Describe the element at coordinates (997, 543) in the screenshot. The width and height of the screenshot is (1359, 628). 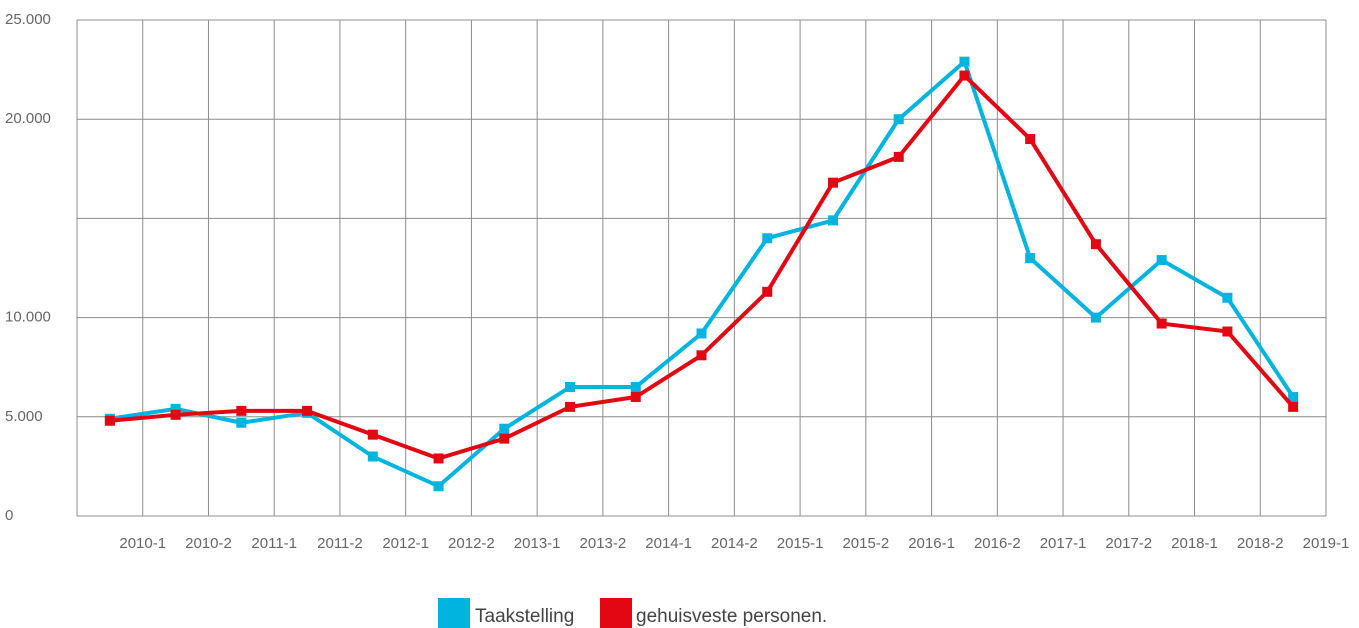
I see `x-tick-label: 2016-2` at that location.